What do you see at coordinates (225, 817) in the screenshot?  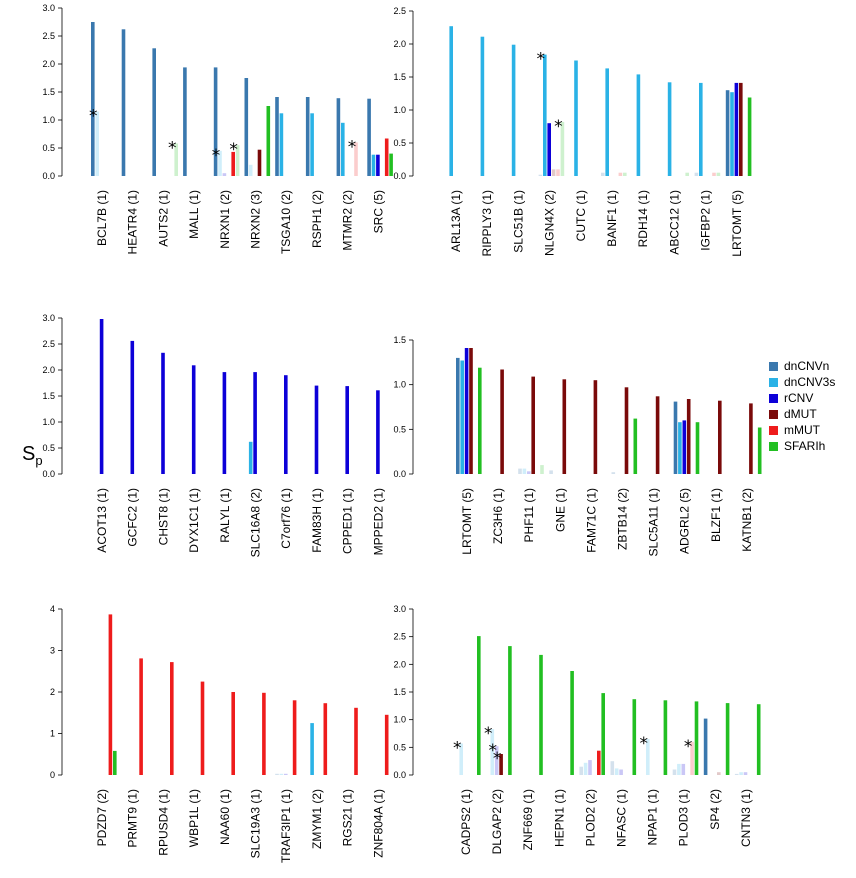 I see `category-label: NAA60 (1)` at bounding box center [225, 817].